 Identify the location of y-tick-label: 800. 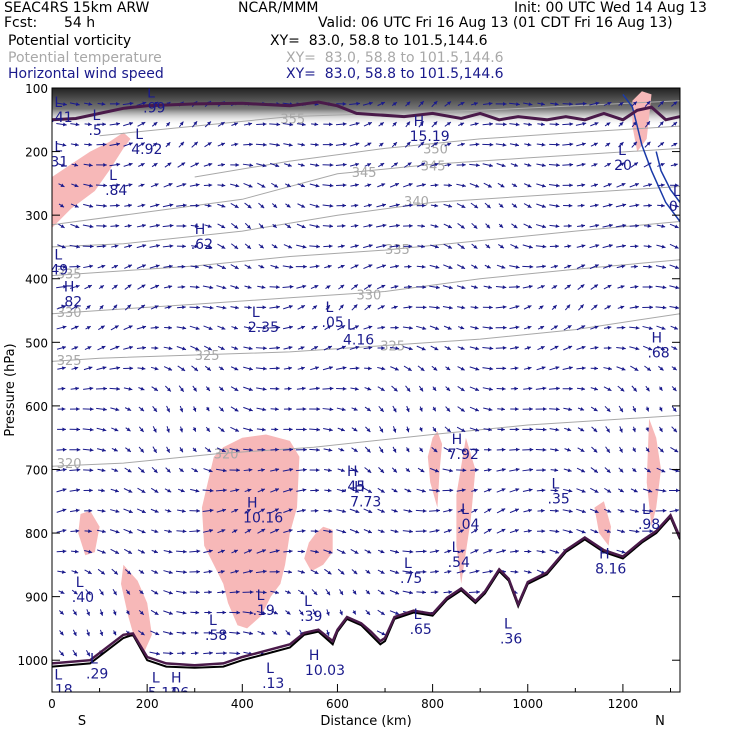
(36, 534).